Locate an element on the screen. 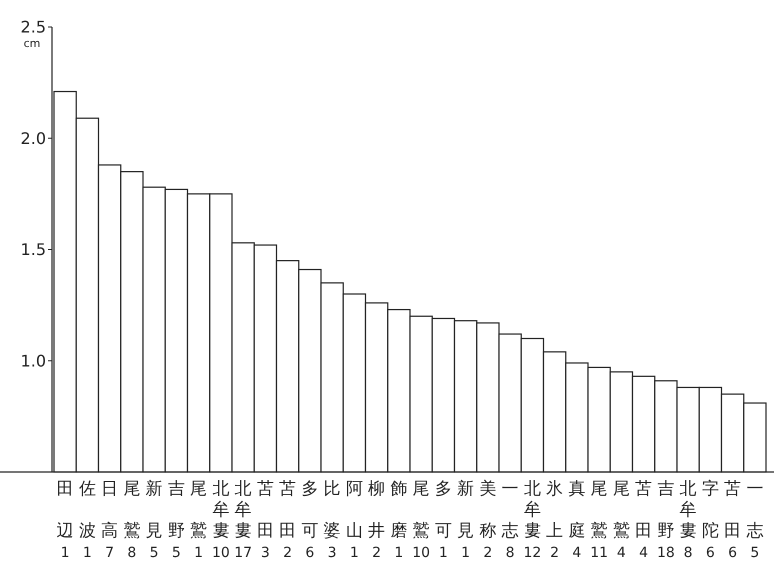  category-label: 佐波1 is located at coordinates (87, 520).